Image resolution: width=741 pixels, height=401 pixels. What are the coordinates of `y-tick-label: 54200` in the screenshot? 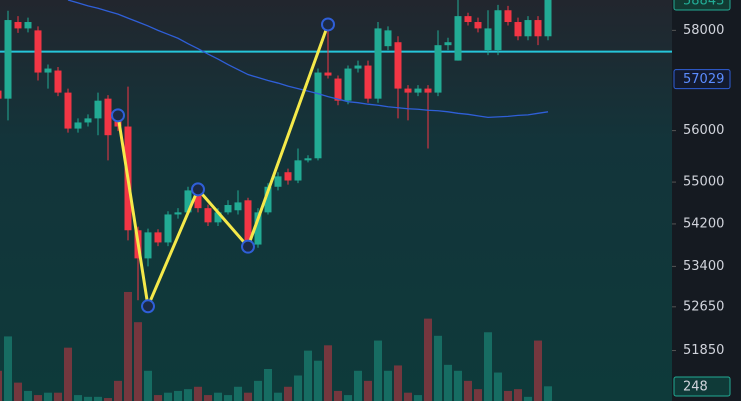 It's located at (703, 223).